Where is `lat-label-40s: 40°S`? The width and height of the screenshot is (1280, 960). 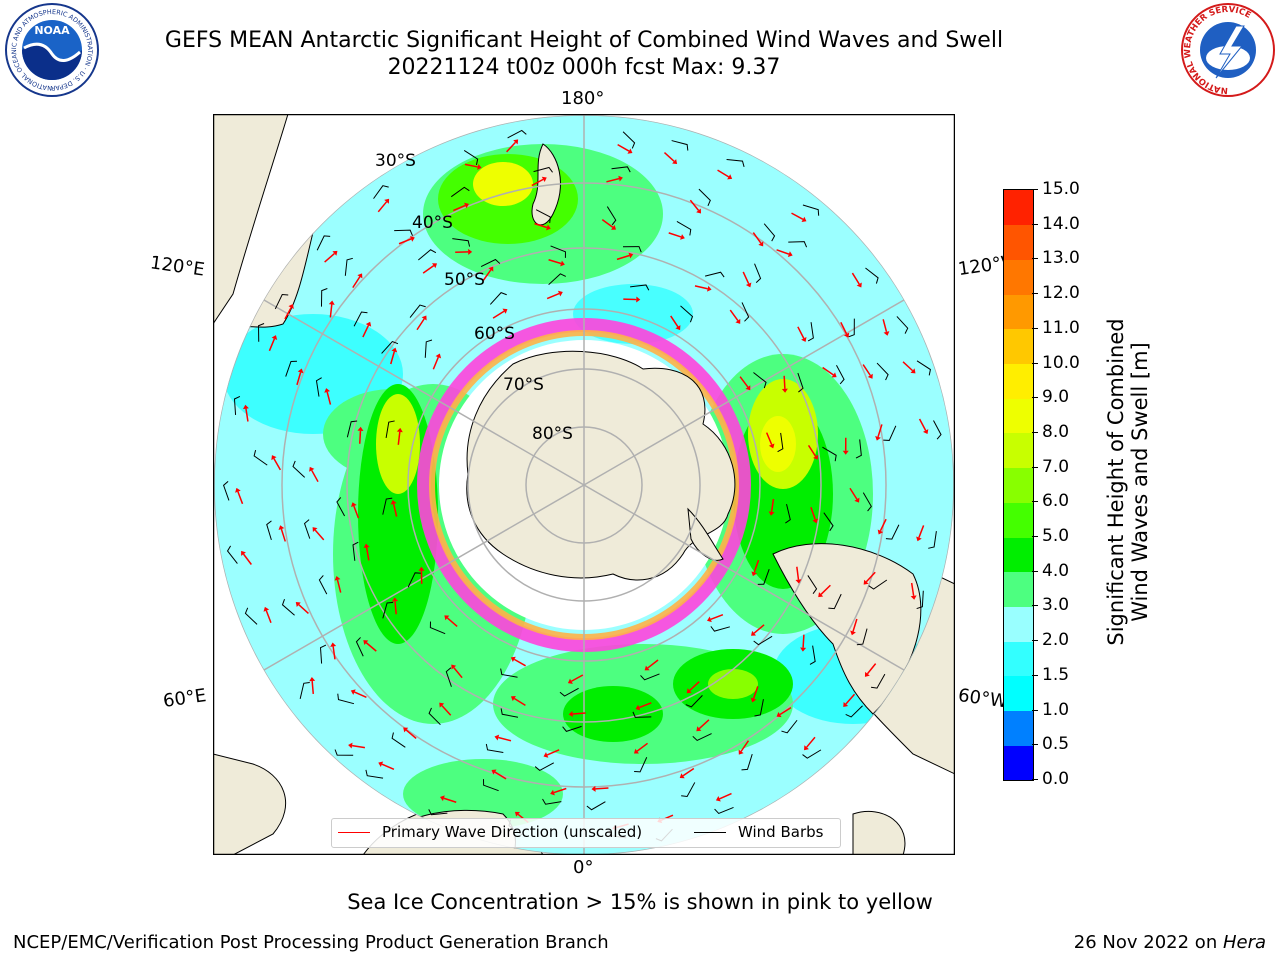 lat-label-40s: 40°S is located at coordinates (432, 223).